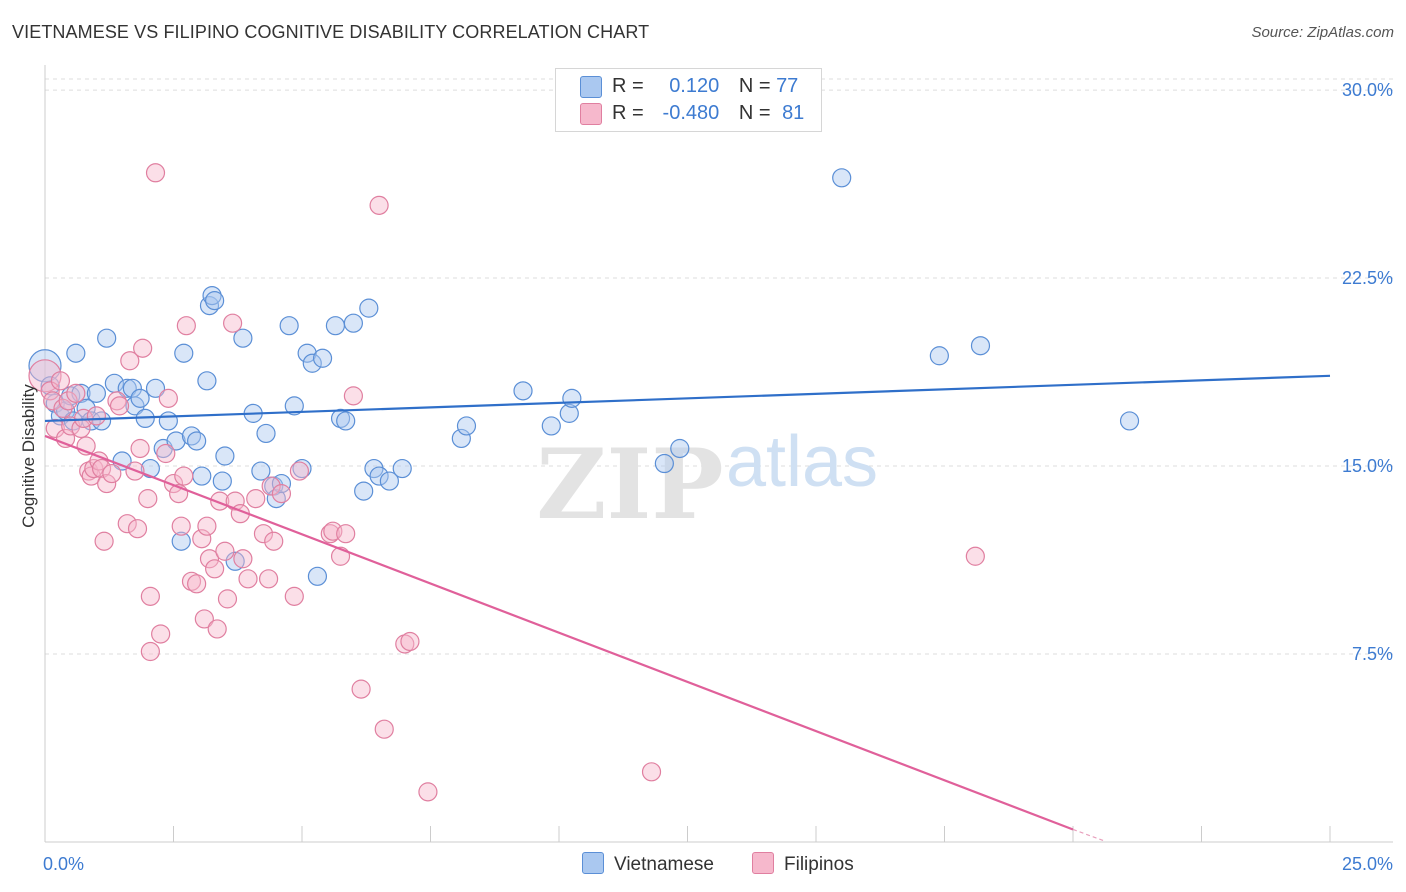  What do you see at coordinates (593, 863) in the screenshot?
I see `legend-swatch-vietnamese` at bounding box center [593, 863].